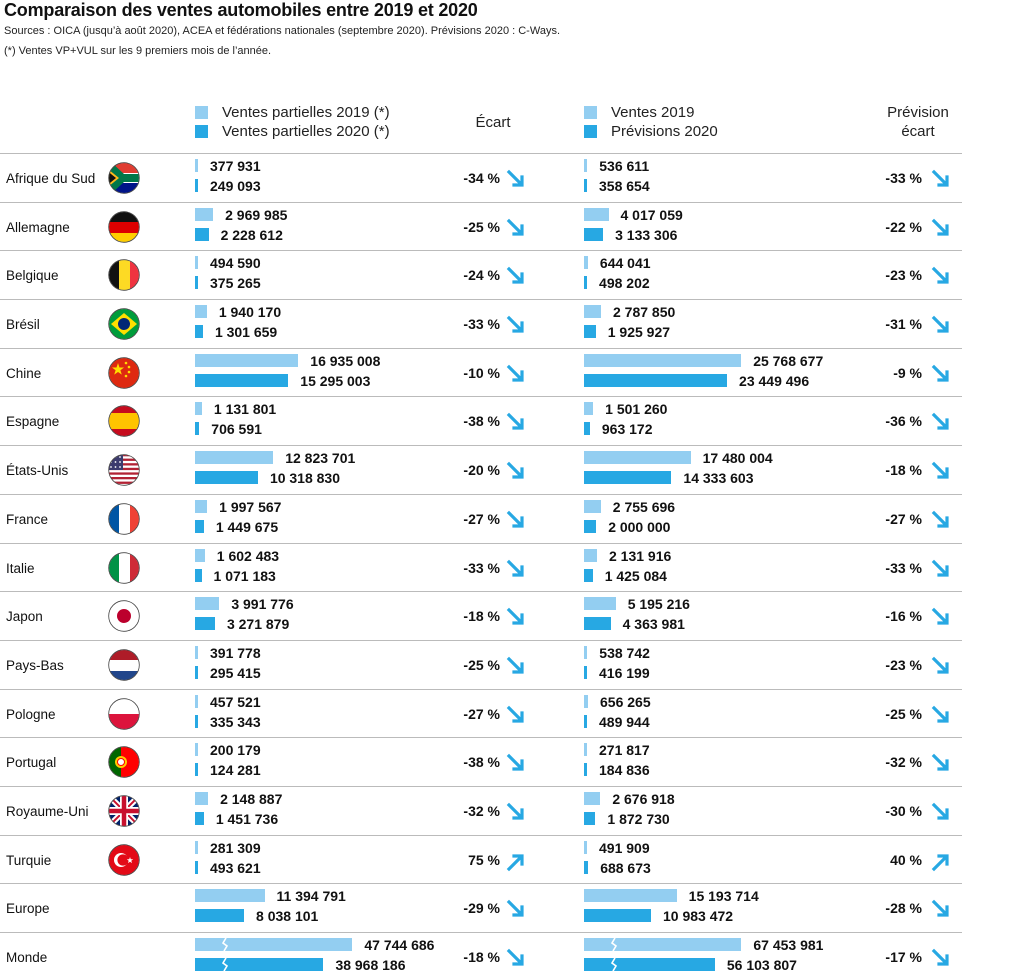  What do you see at coordinates (235, 672) in the screenshot?
I see `value-label: 295 415` at bounding box center [235, 672].